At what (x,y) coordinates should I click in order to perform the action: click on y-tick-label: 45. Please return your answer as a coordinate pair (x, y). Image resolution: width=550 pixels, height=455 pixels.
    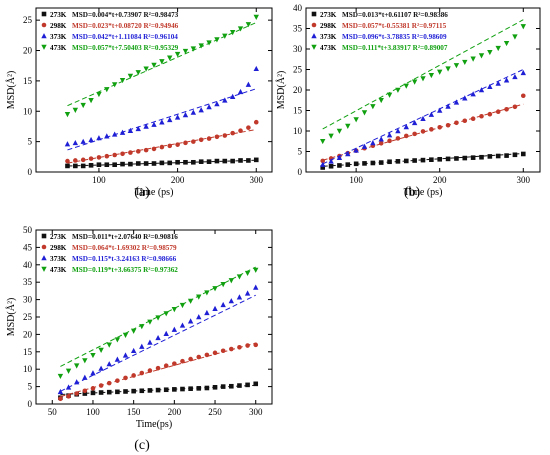
    Looking at the image, I should click on (28, 247).